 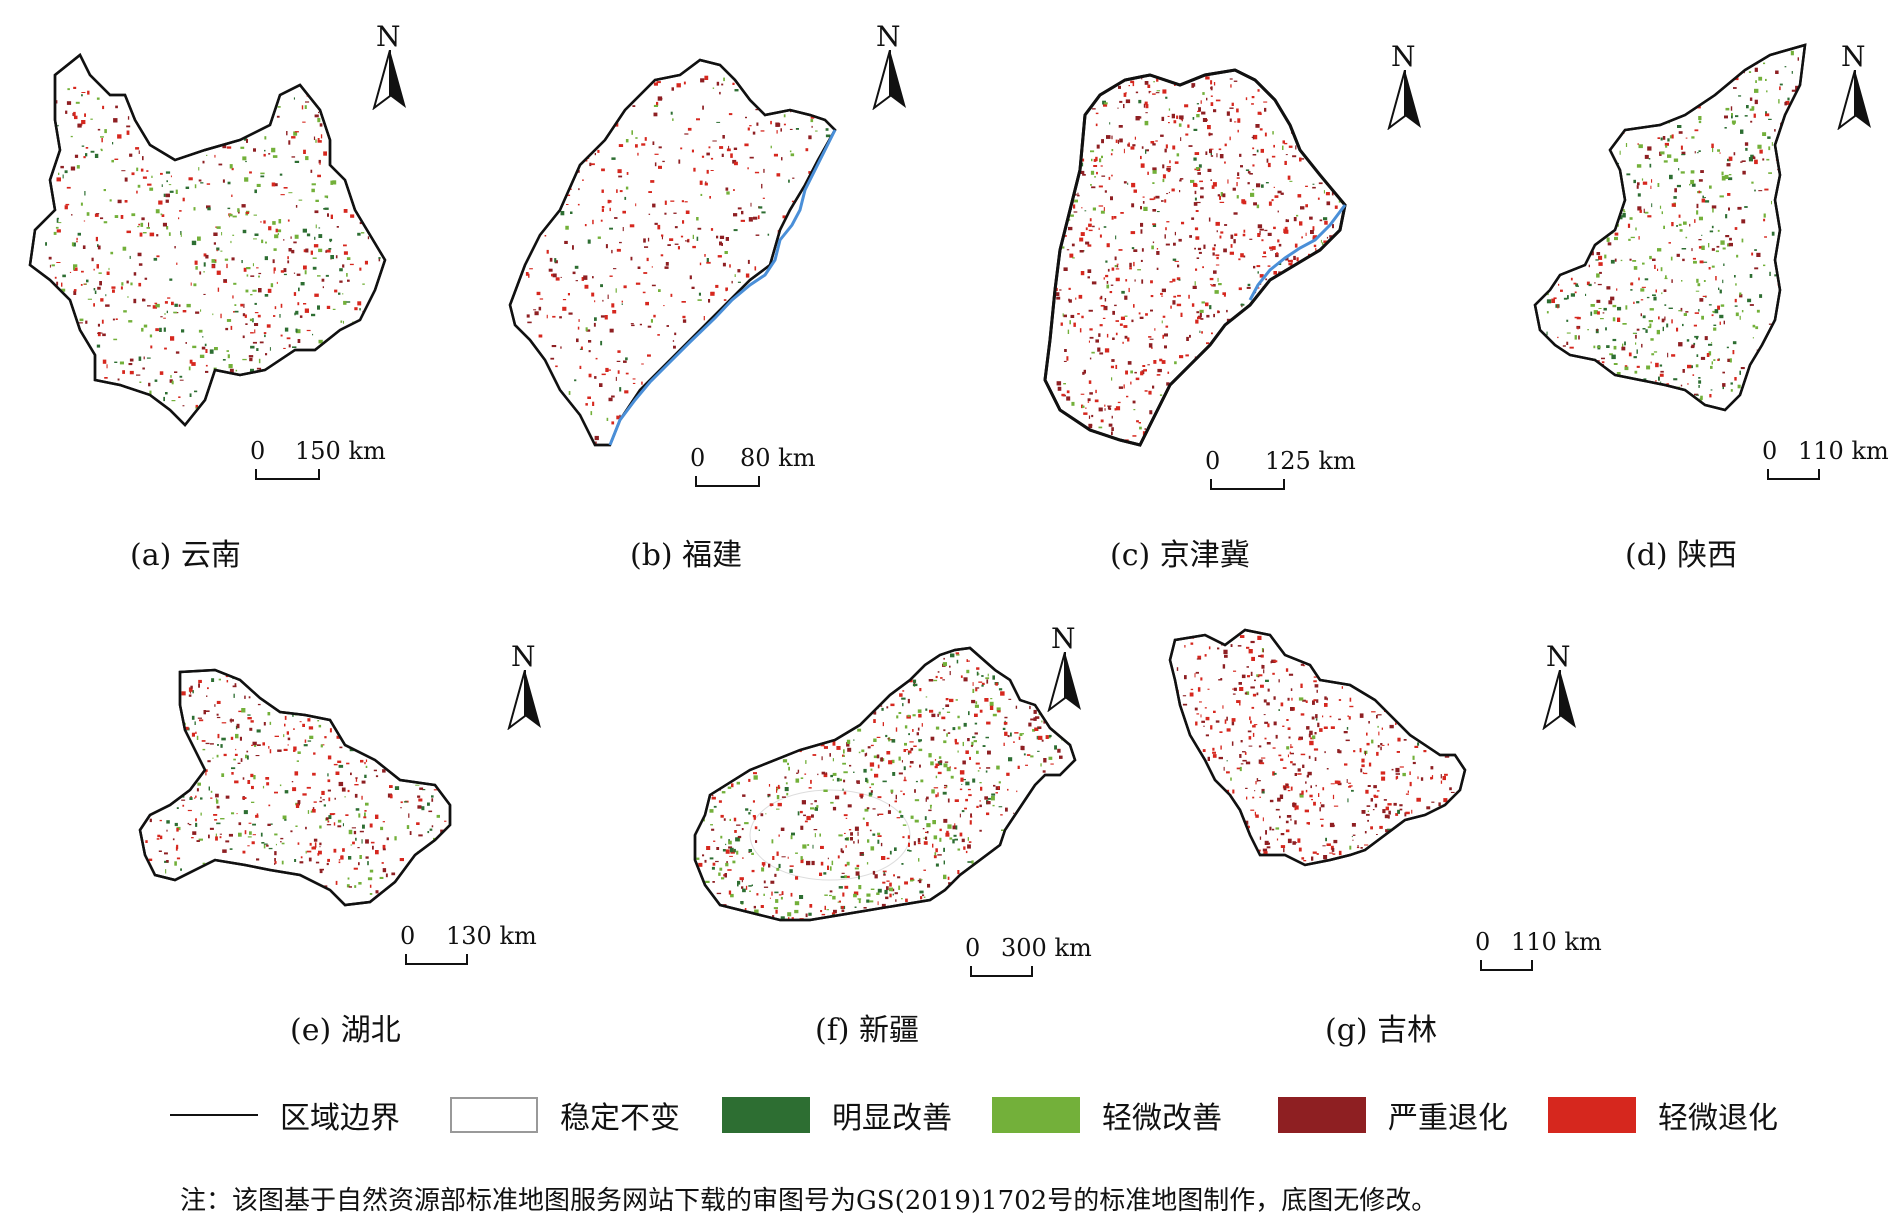 I want to click on region-boundary, so click(x=1195, y=257).